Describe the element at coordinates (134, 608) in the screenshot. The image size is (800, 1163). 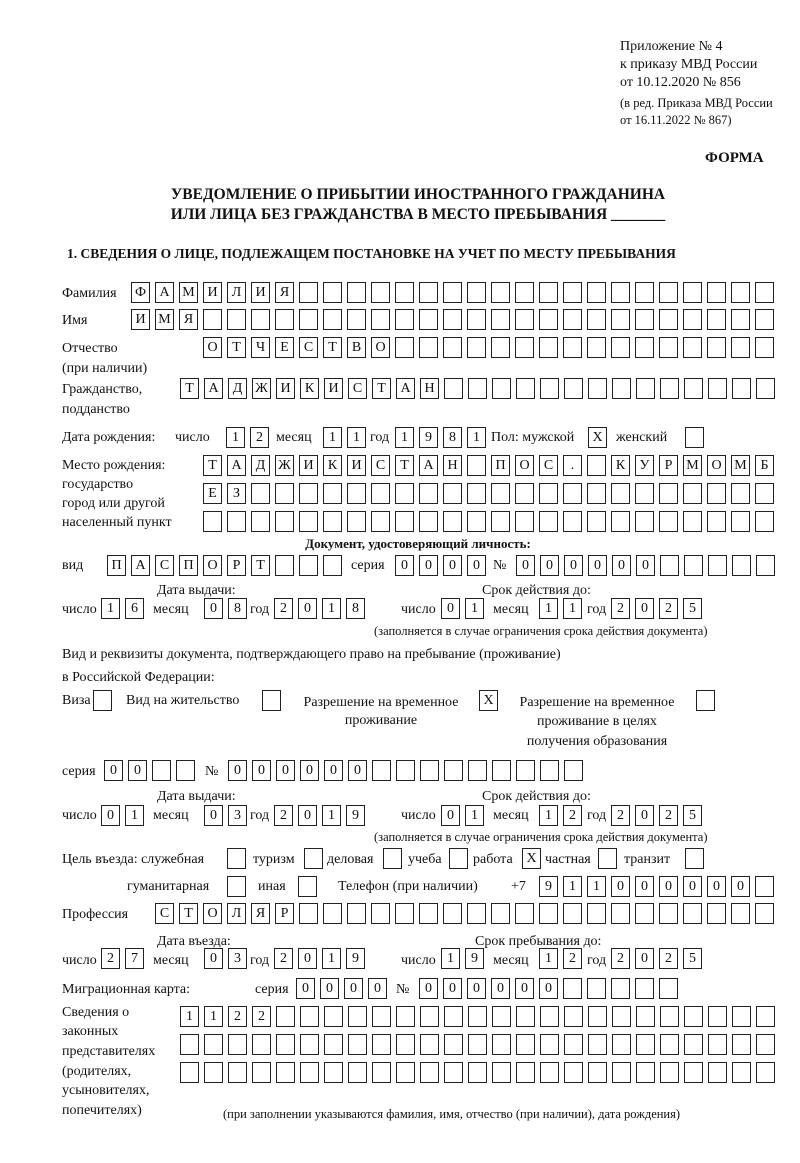
I see `id-issue-day-cell: 6` at that location.